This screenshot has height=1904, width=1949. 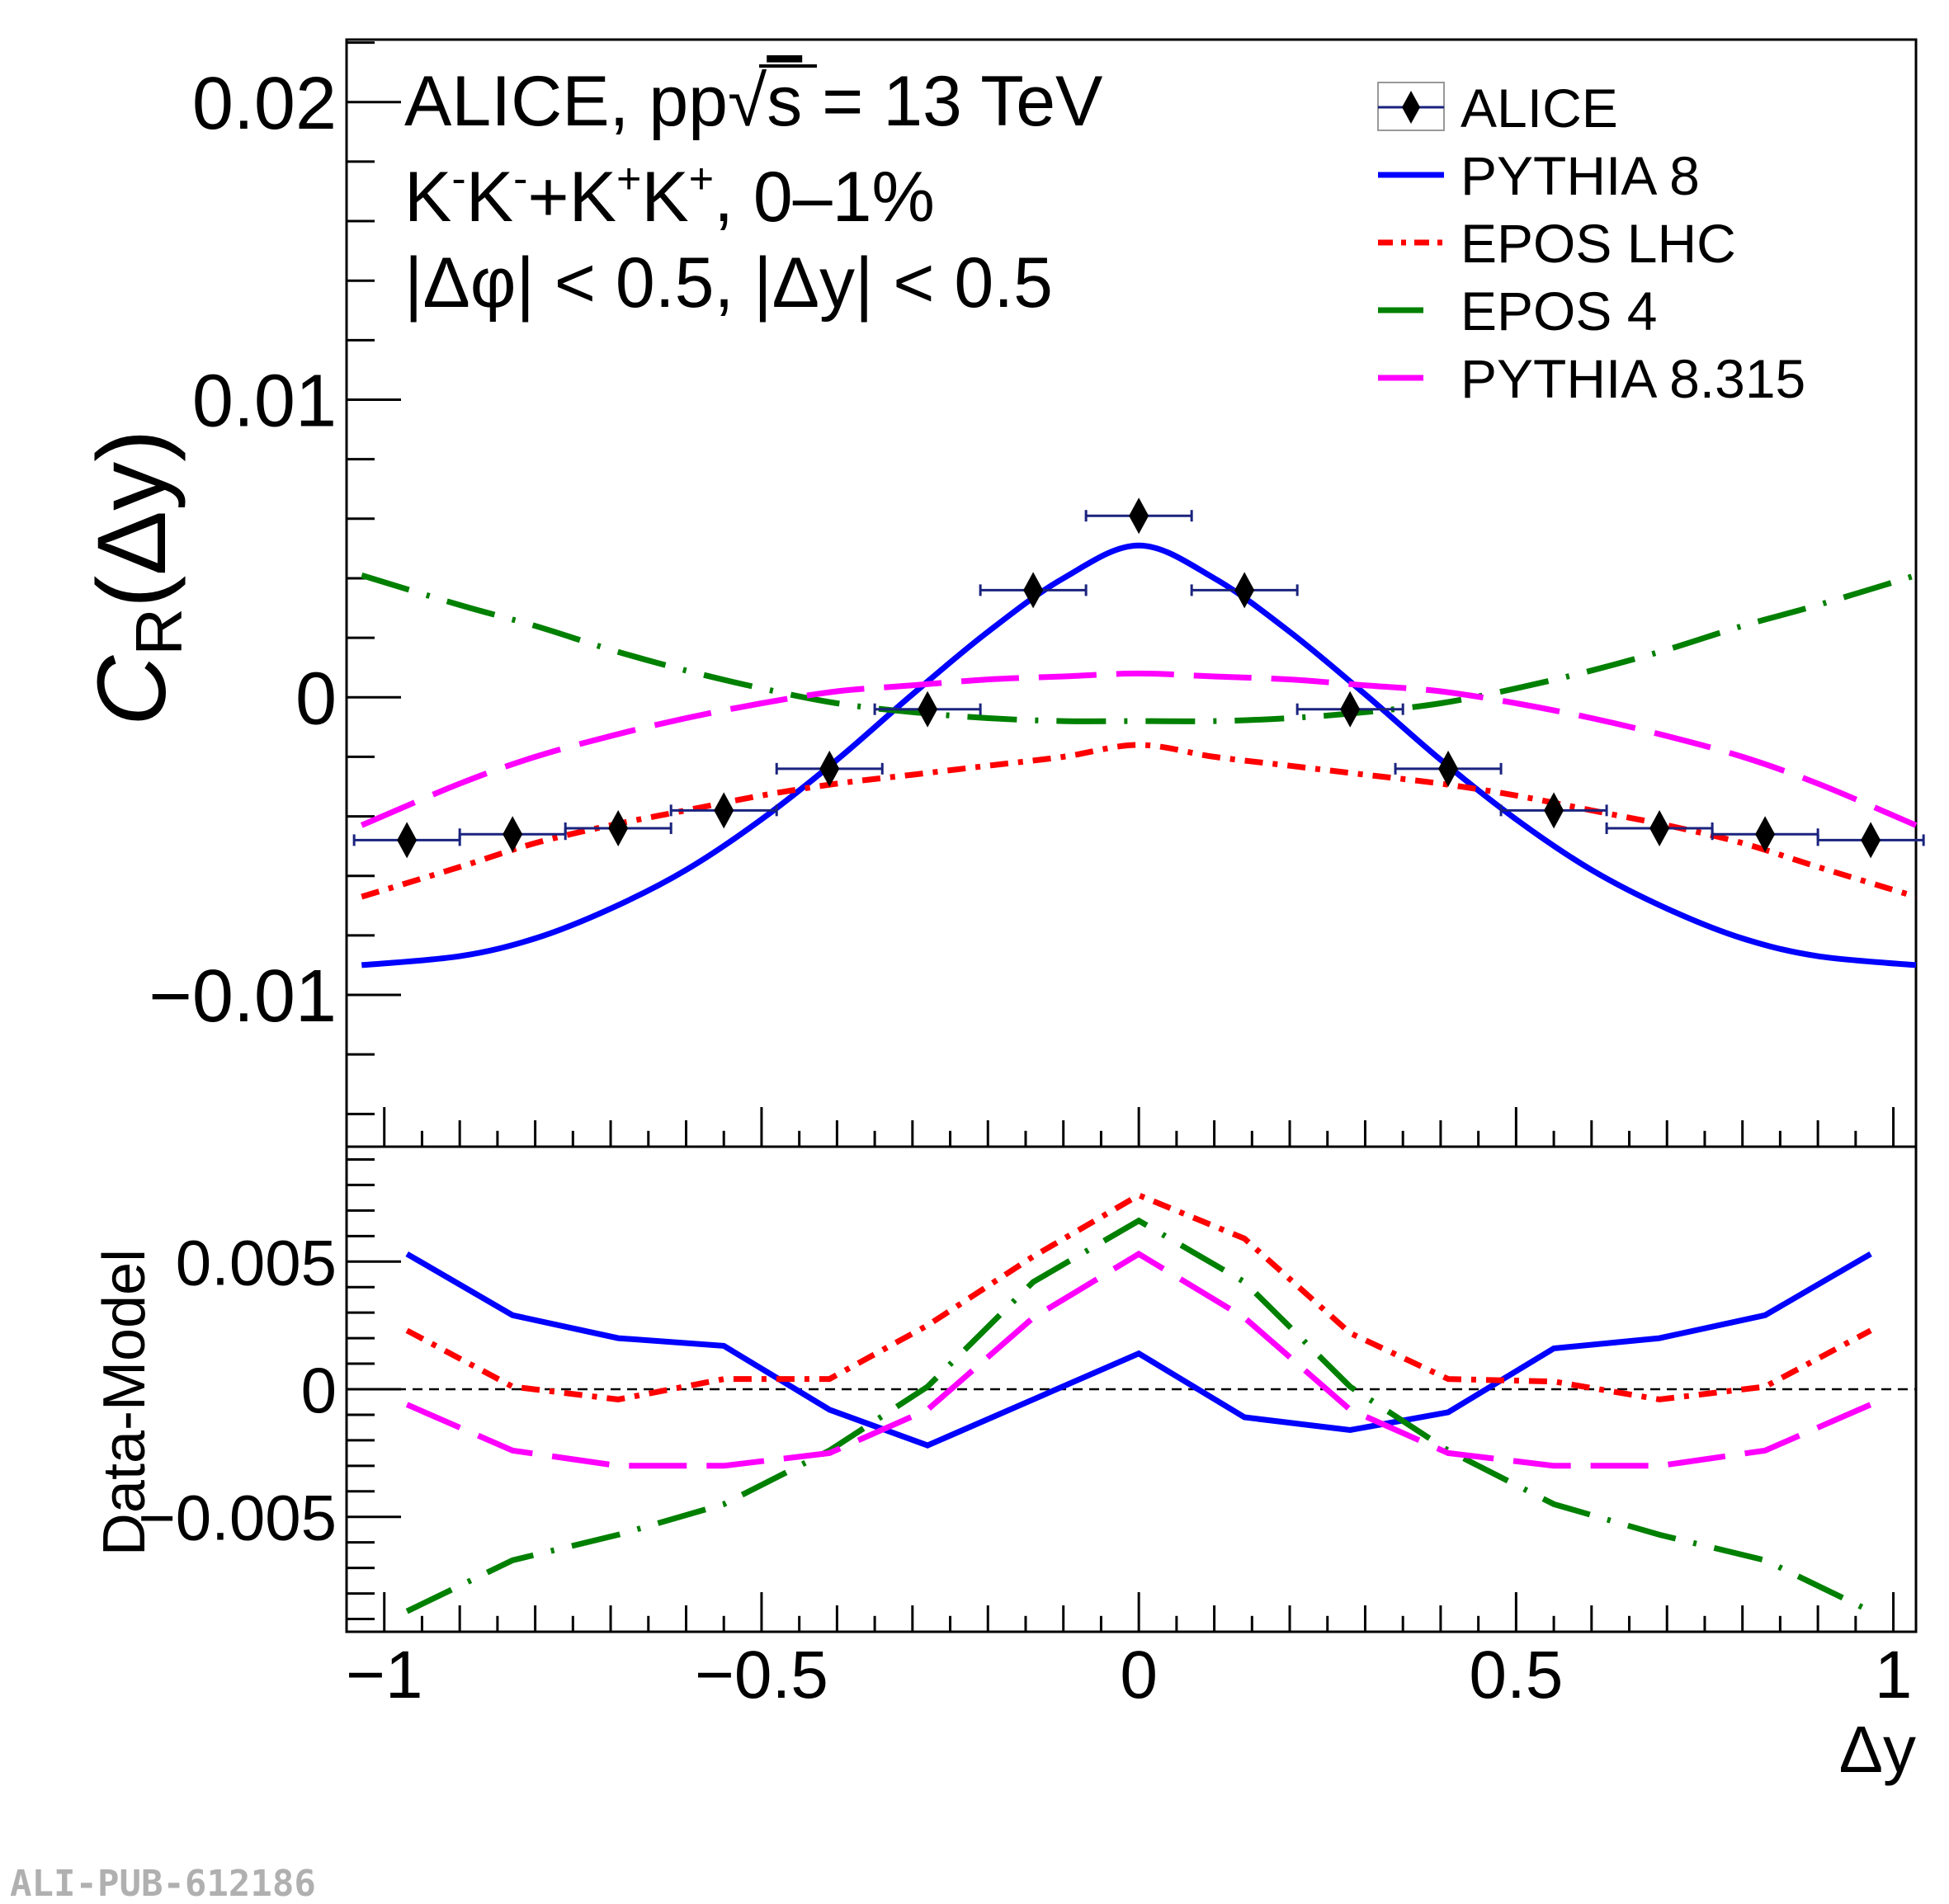 I want to click on legend-label-epos-4: EPOS 4, so click(x=1559, y=311).